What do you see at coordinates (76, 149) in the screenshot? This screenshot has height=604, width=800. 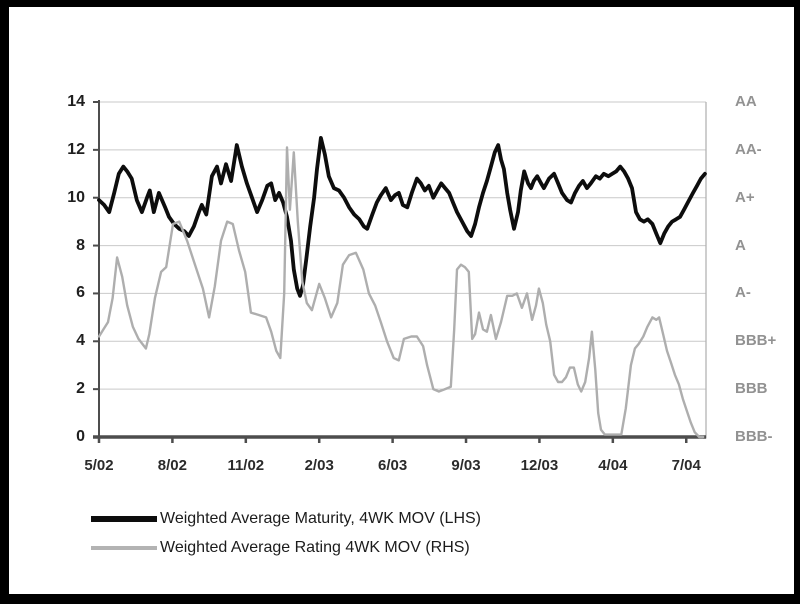 I see `y-axis-label-12: 12` at bounding box center [76, 149].